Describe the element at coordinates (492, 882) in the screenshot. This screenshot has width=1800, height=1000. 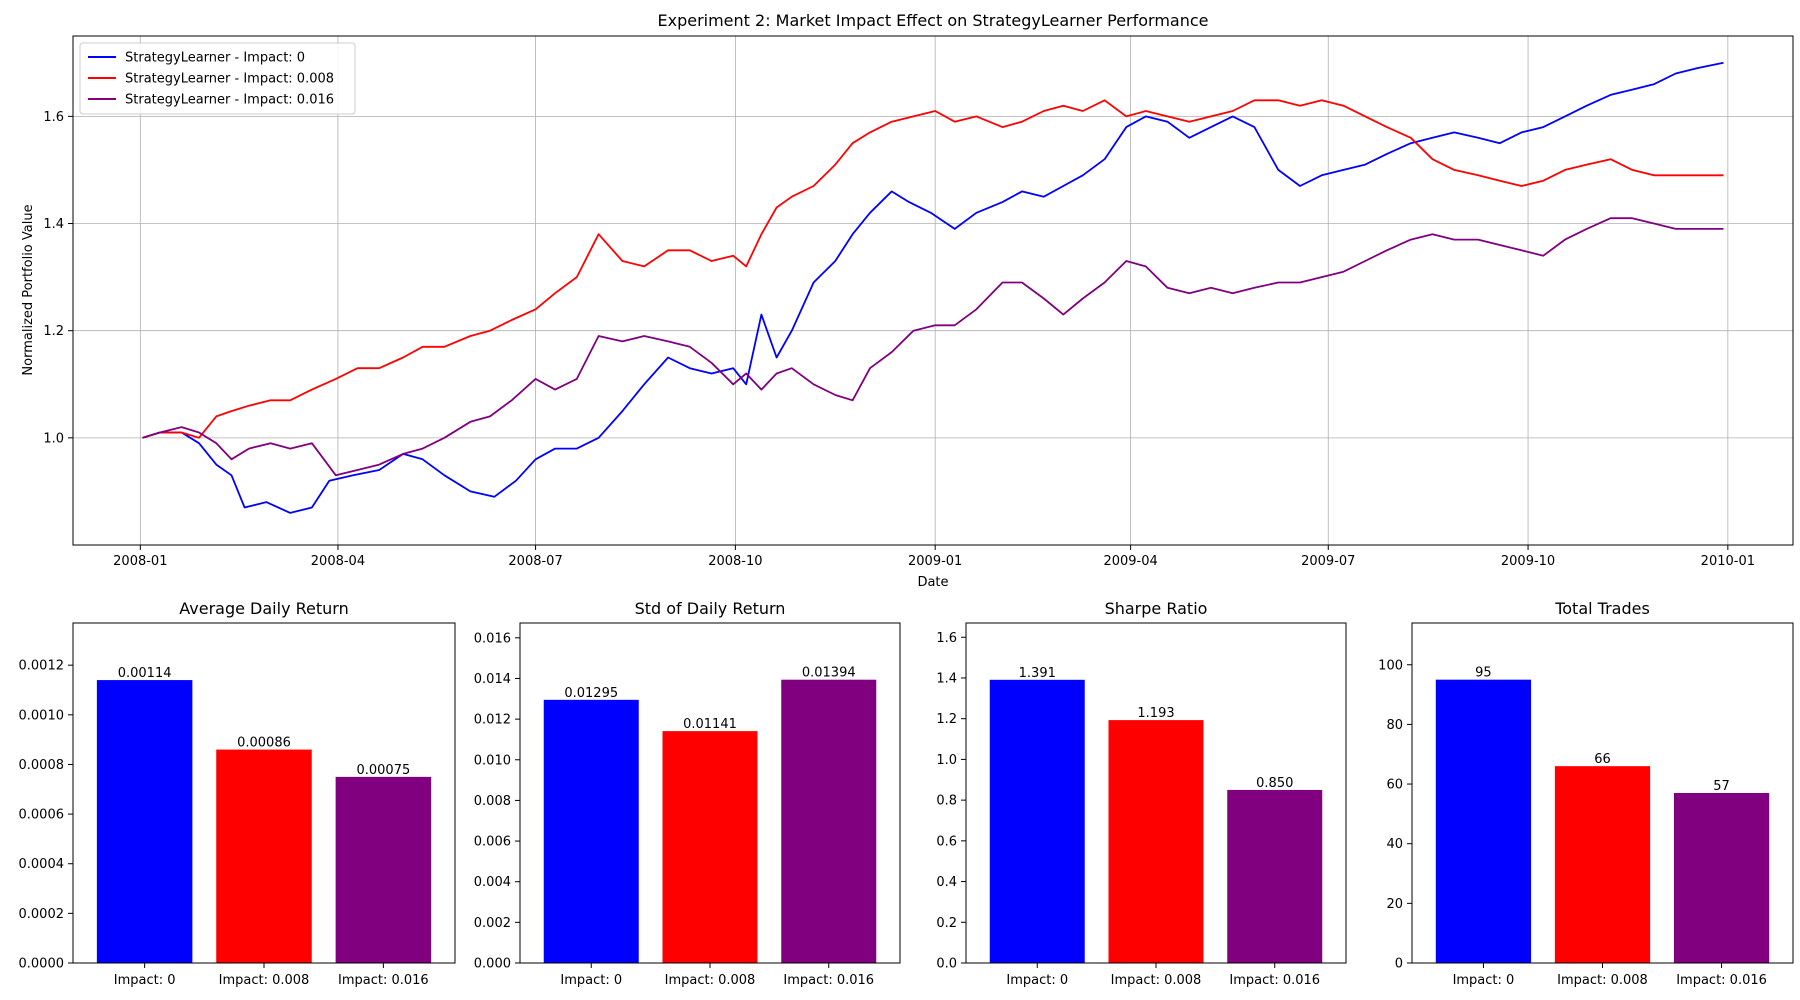
I see `y-tick-label: 0.004` at that location.